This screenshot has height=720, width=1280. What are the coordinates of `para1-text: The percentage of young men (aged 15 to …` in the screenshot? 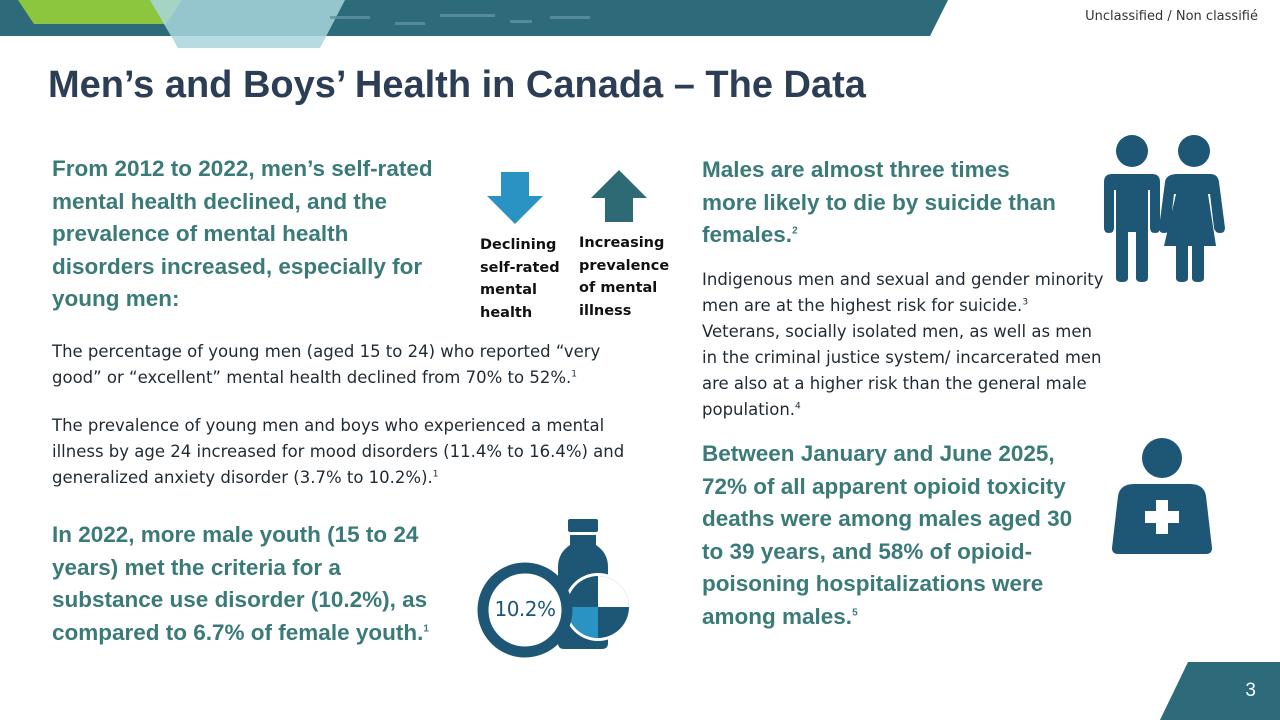 It's located at (326, 364).